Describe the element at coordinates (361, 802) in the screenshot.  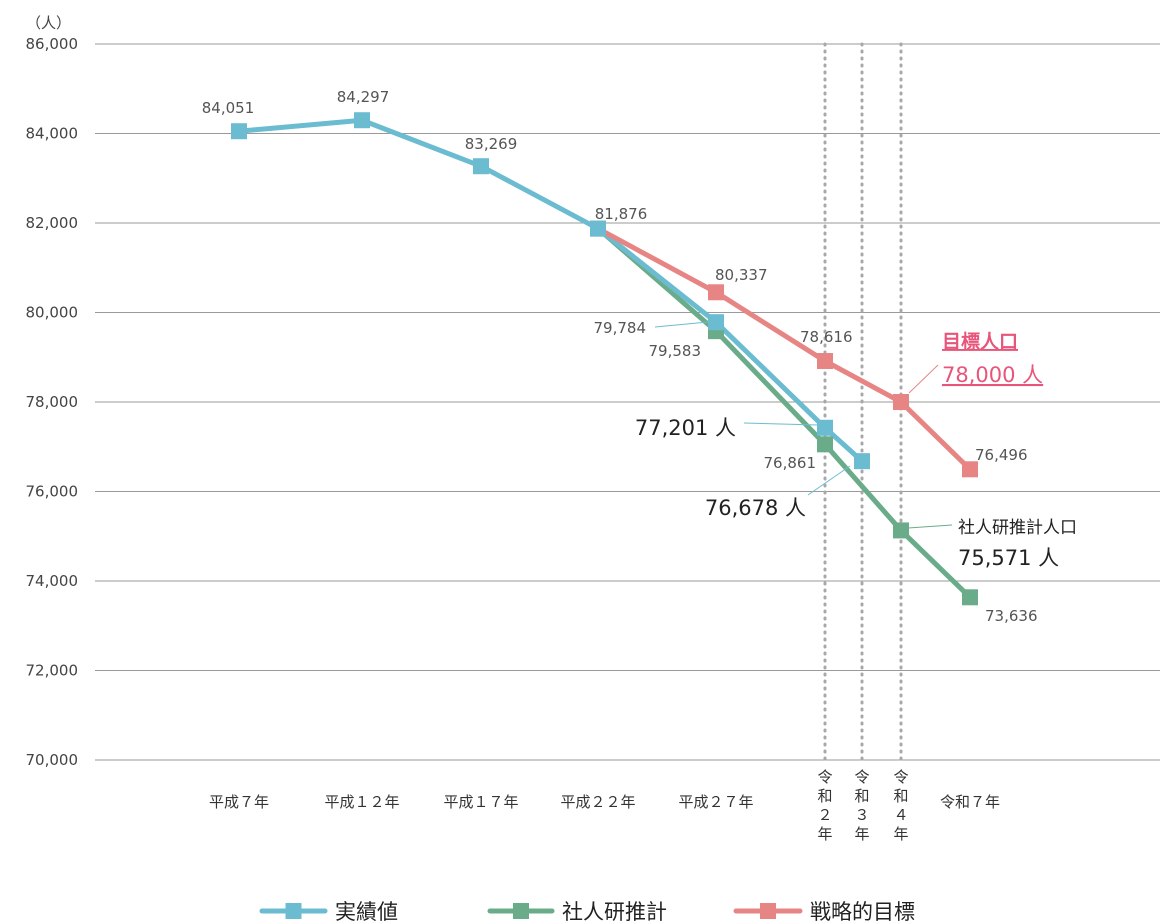
I see `x-tick-label: 平成１２年` at that location.